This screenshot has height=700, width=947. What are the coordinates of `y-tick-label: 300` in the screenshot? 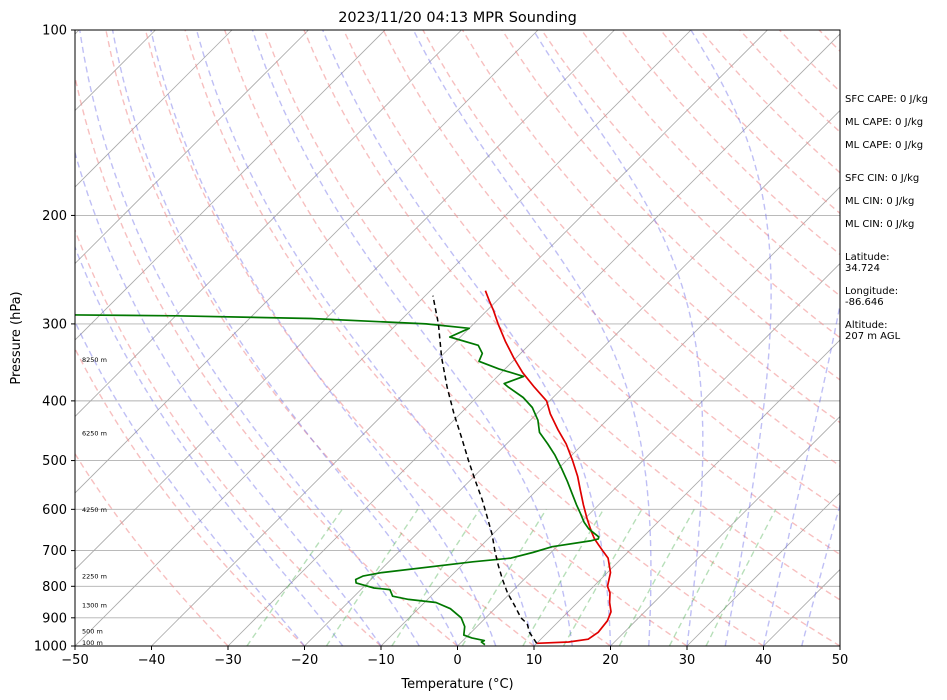 It's located at (54, 324).